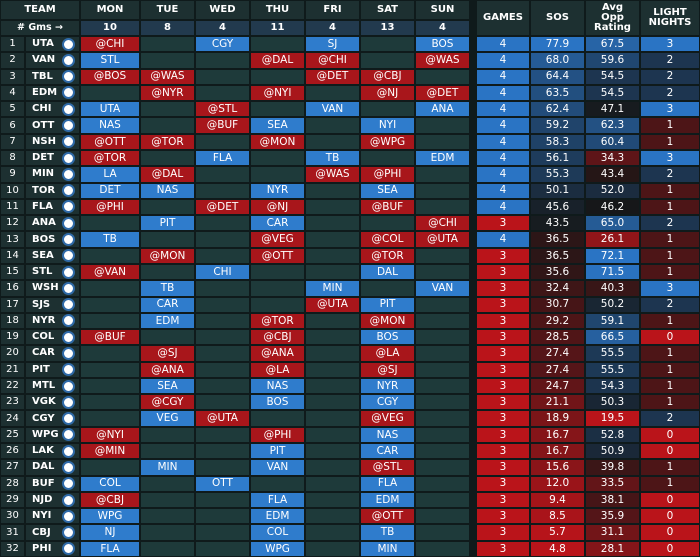  What do you see at coordinates (332, 10) in the screenshot?
I see `header-day: FRI` at bounding box center [332, 10].